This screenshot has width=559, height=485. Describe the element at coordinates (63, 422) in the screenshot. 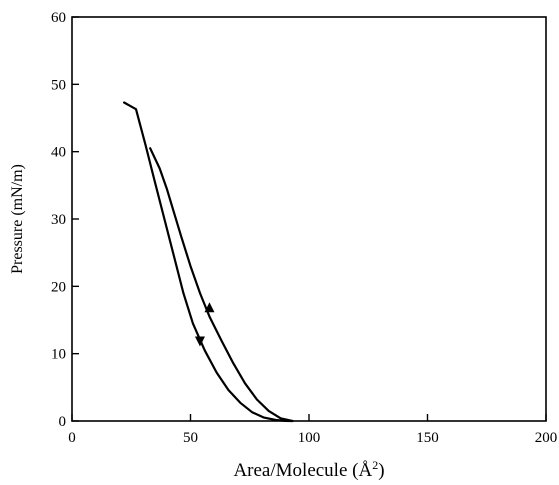

I see `y-tick-label: 0` at that location.